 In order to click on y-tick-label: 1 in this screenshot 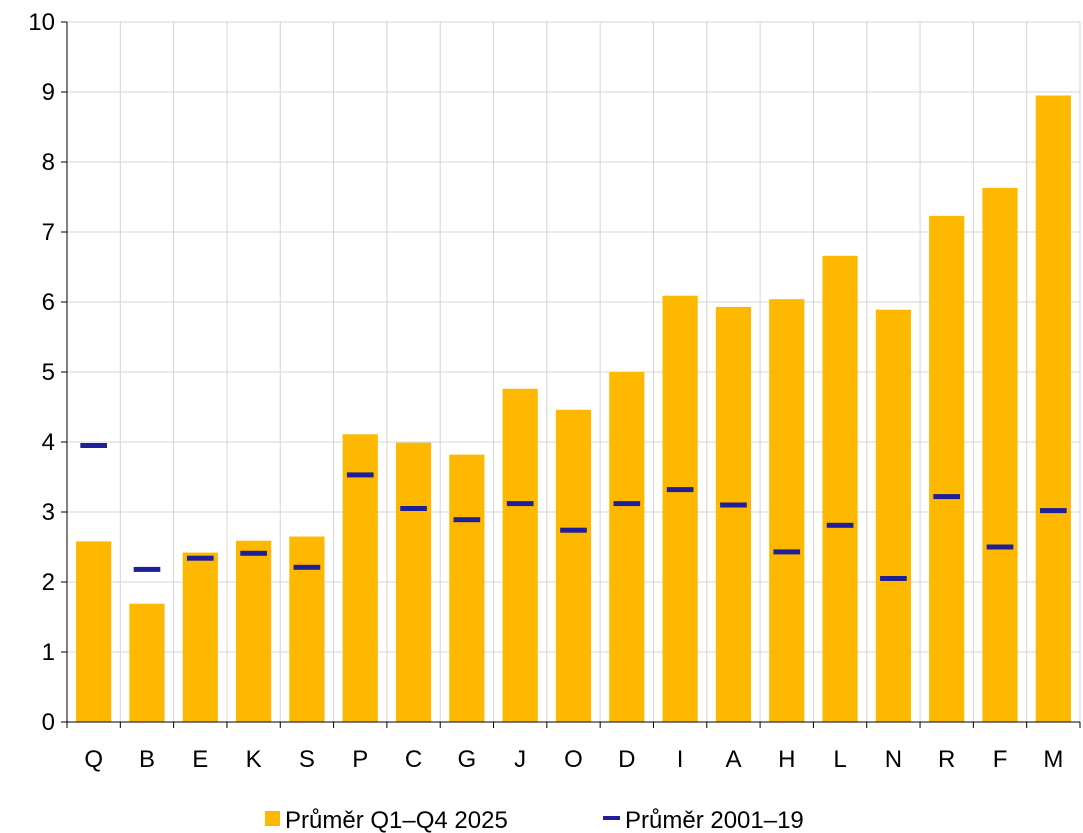, I will do `click(48, 652)`.